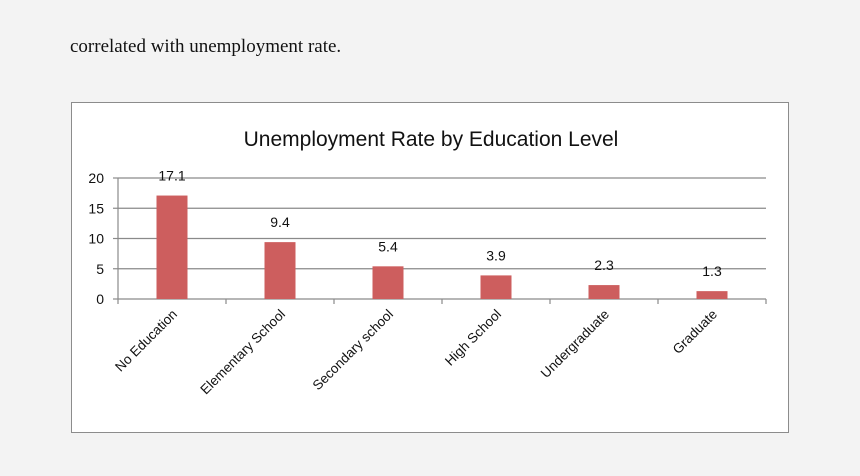 The height and width of the screenshot is (476, 860). Describe the element at coordinates (575, 344) in the screenshot. I see `category-label: Undergraduate` at that location.